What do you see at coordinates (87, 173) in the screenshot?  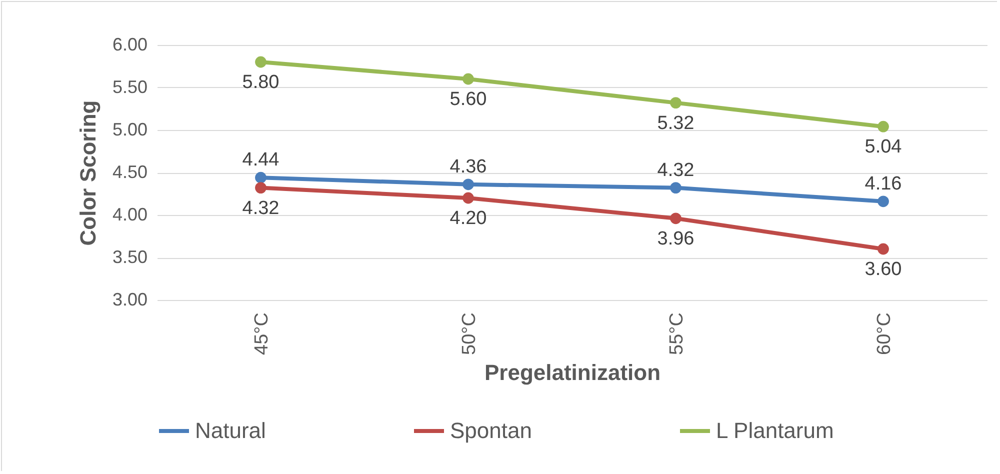 I see `y-axis-title: Color Scoring` at bounding box center [87, 173].